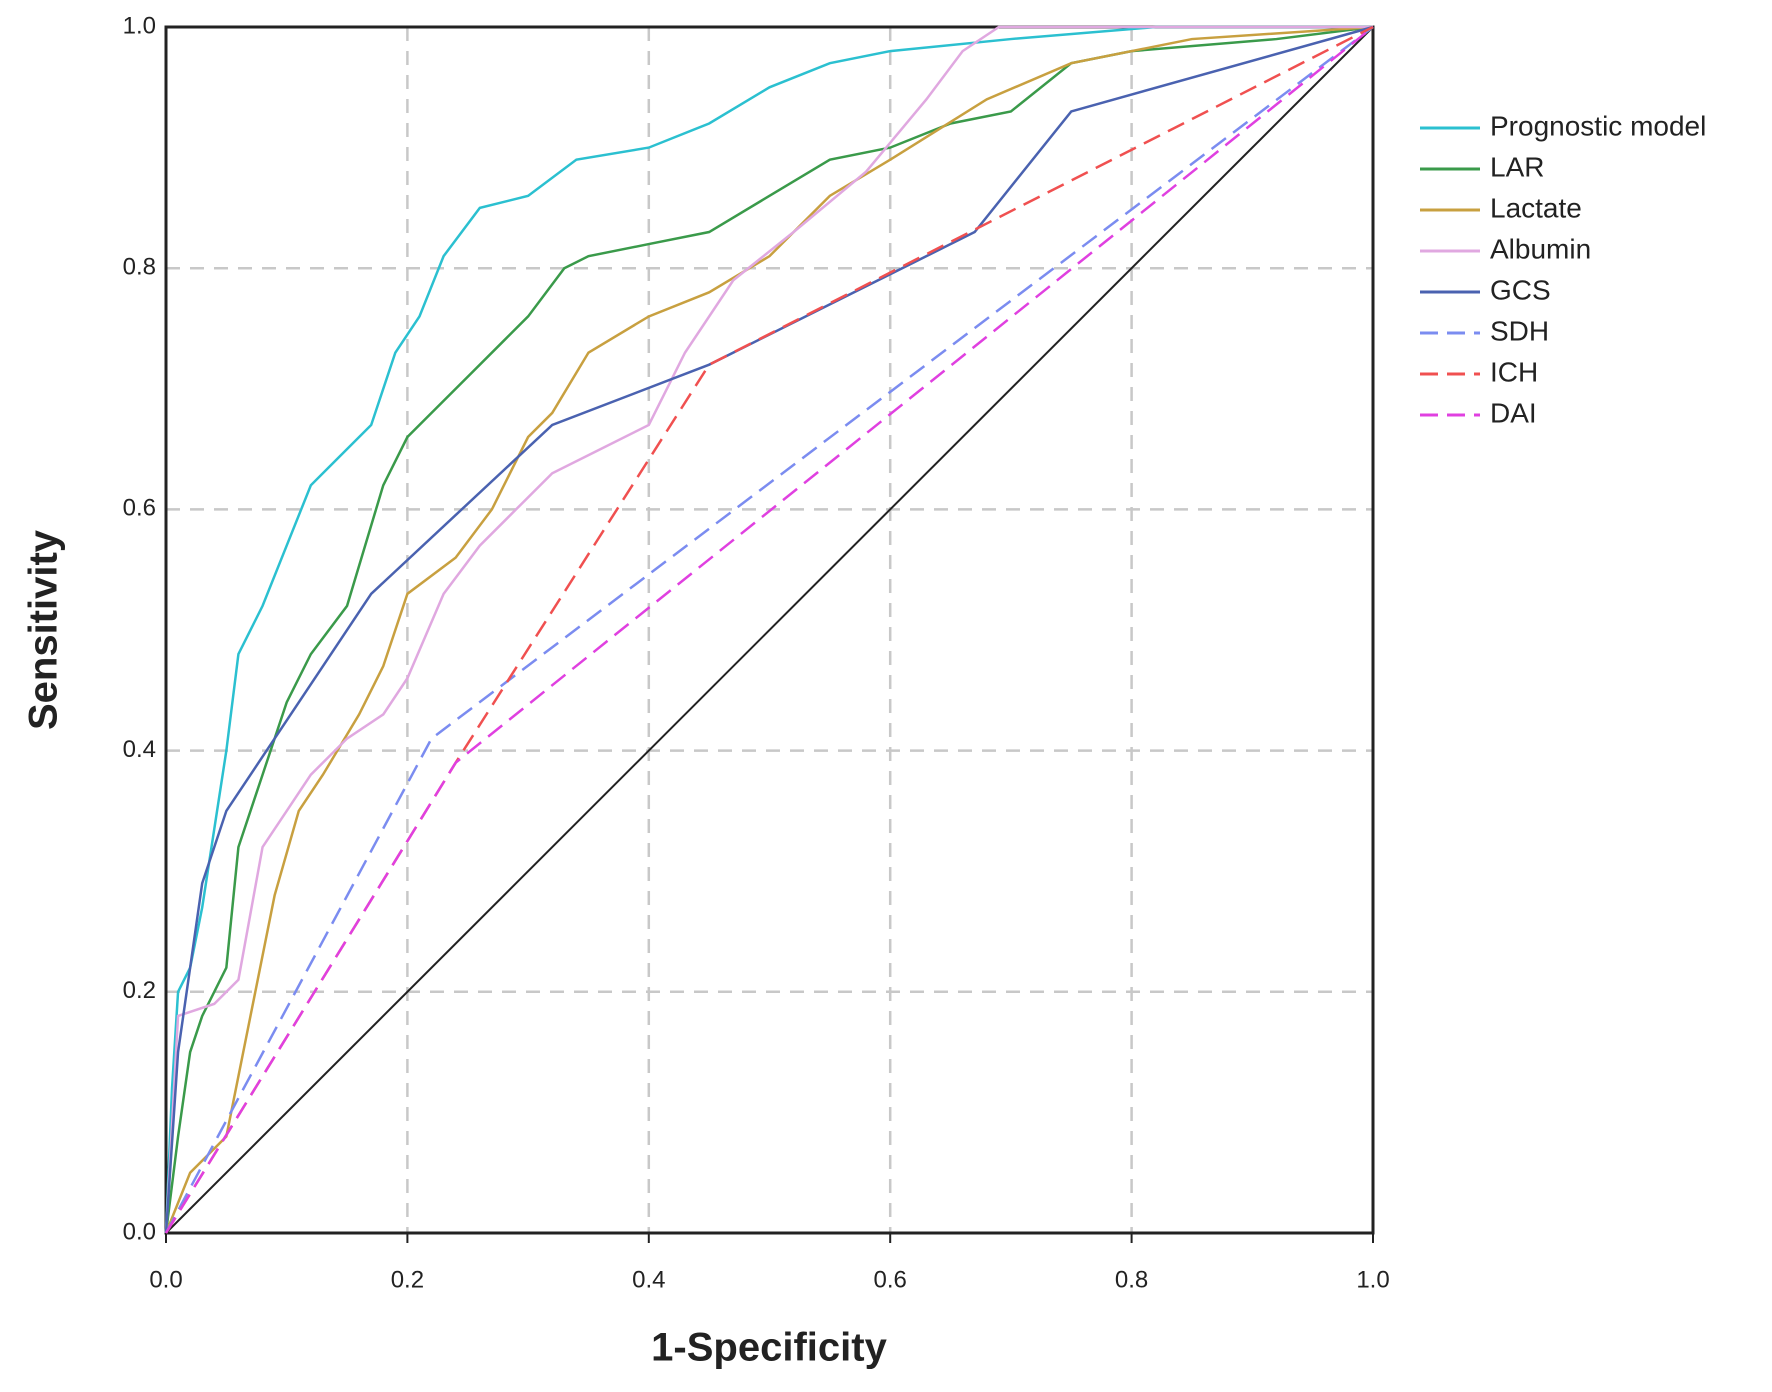  I want to click on legend-label: Albumin, so click(1540, 248).